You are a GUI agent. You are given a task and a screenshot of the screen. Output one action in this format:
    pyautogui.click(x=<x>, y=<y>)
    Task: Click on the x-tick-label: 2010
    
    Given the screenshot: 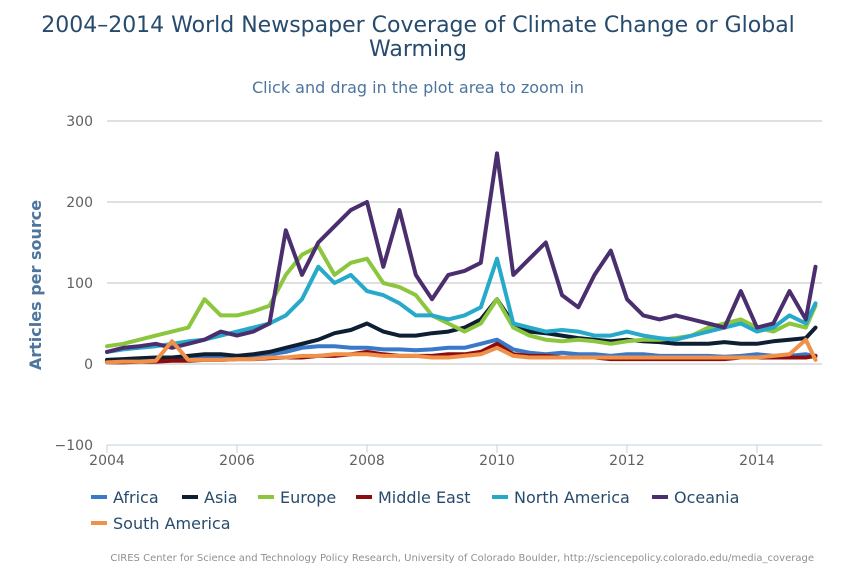 What is the action you would take?
    pyautogui.click(x=497, y=461)
    